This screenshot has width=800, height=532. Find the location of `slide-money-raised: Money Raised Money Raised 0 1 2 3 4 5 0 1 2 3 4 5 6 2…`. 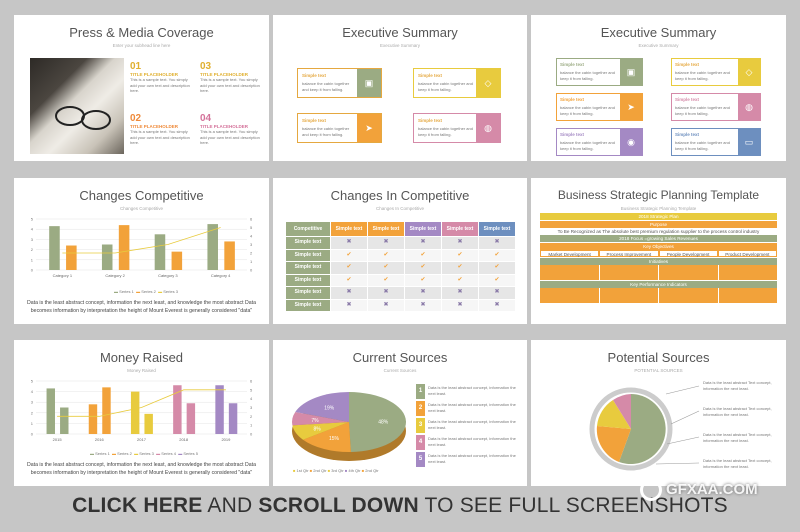

slide-money-raised: Money Raised Money Raised 0 1 2 3 4 5 0 1 2 3 4 5 6 2… is located at coordinates (141, 413).